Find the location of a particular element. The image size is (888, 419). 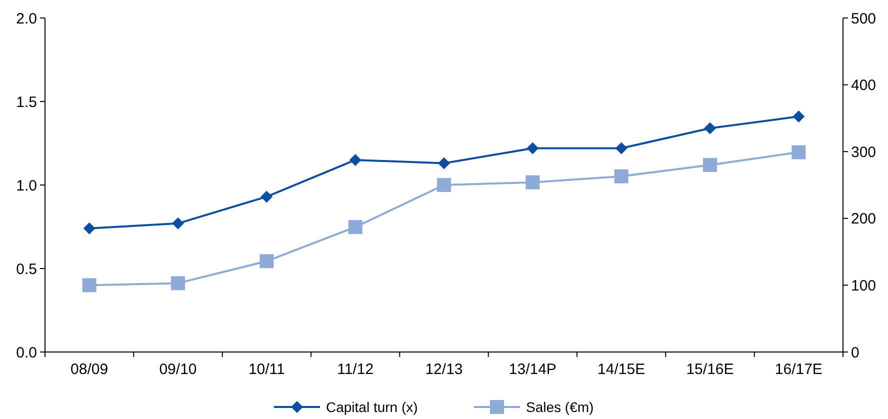

y-tick-label: 1.0 is located at coordinates (26, 185).